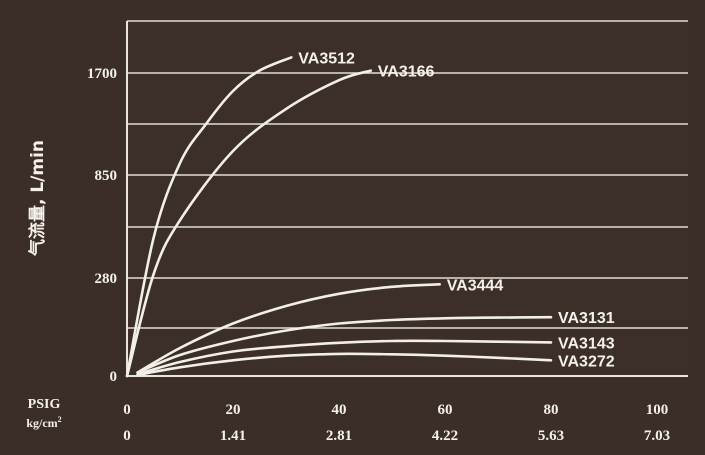  I want to click on series-line-va3143, so click(344, 357).